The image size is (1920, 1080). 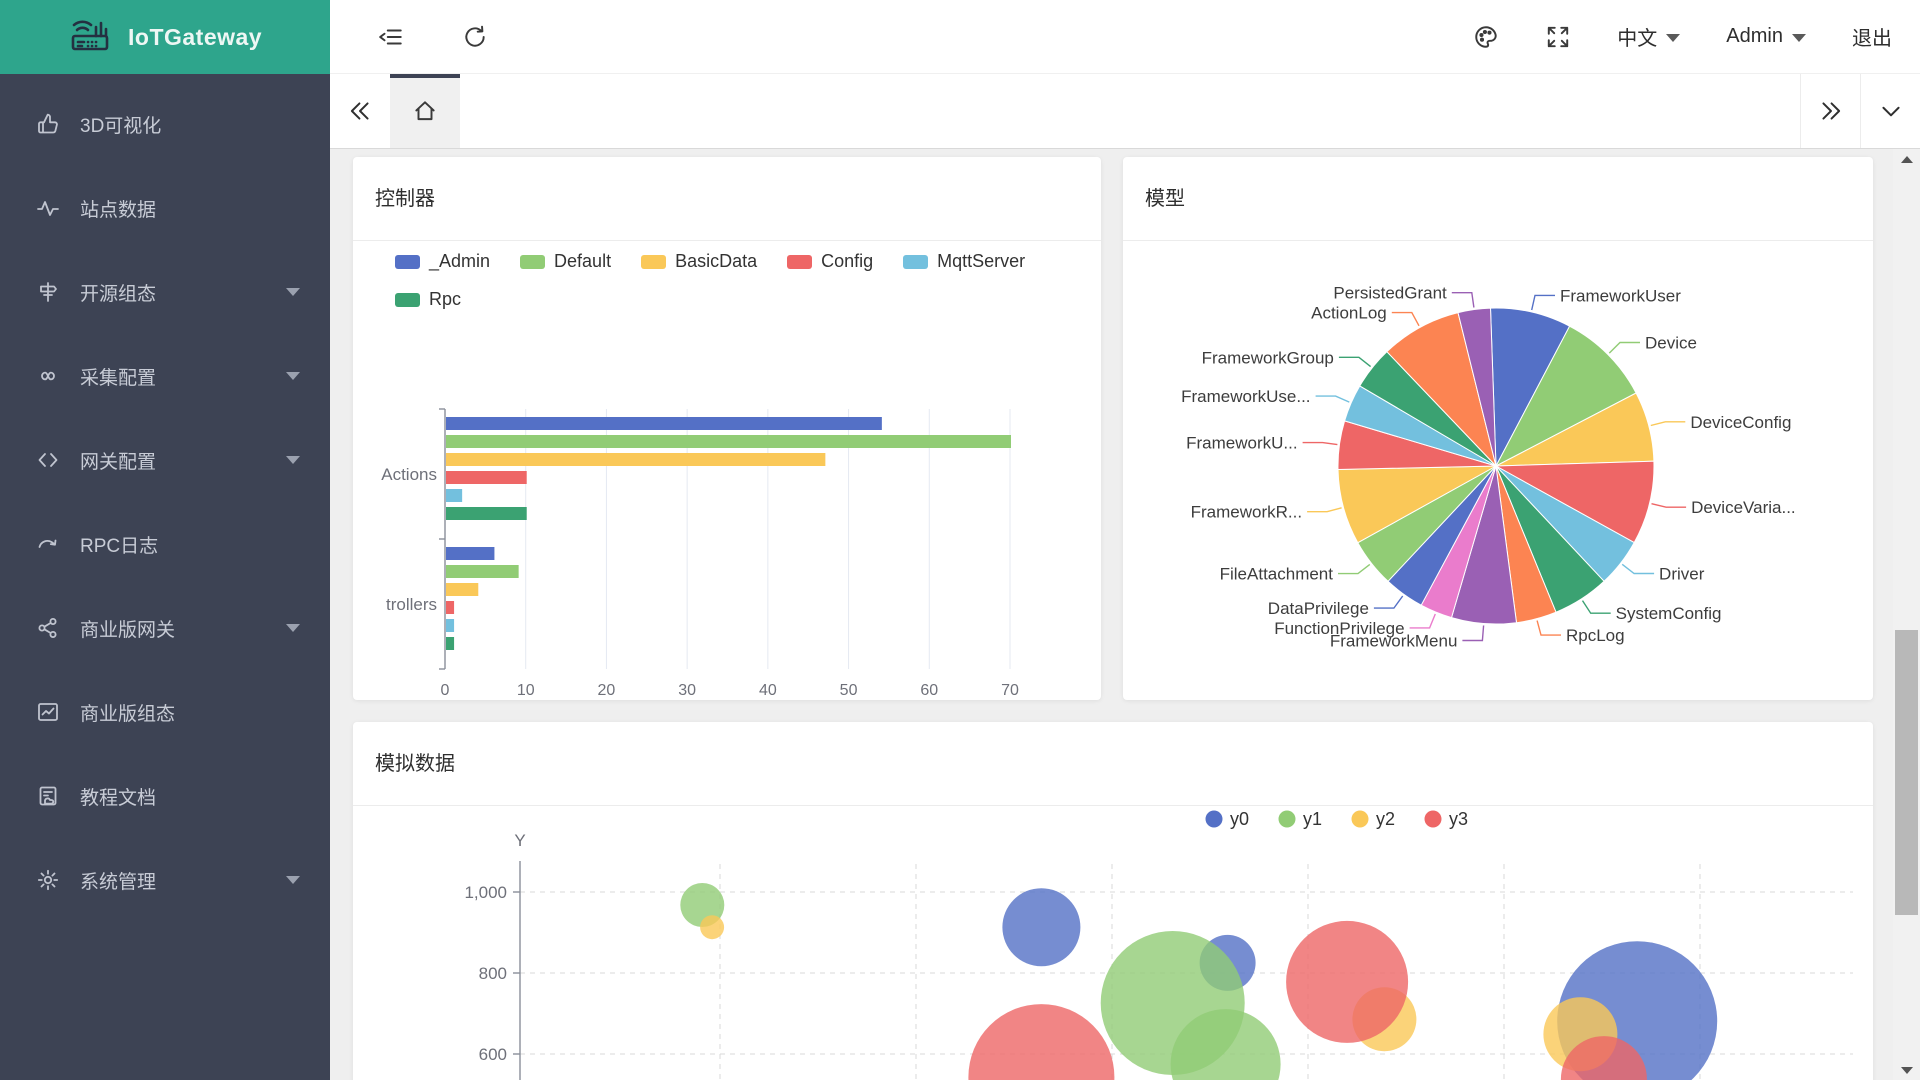 What do you see at coordinates (1558, 37) in the screenshot?
I see `fullscreen-icon` at bounding box center [1558, 37].